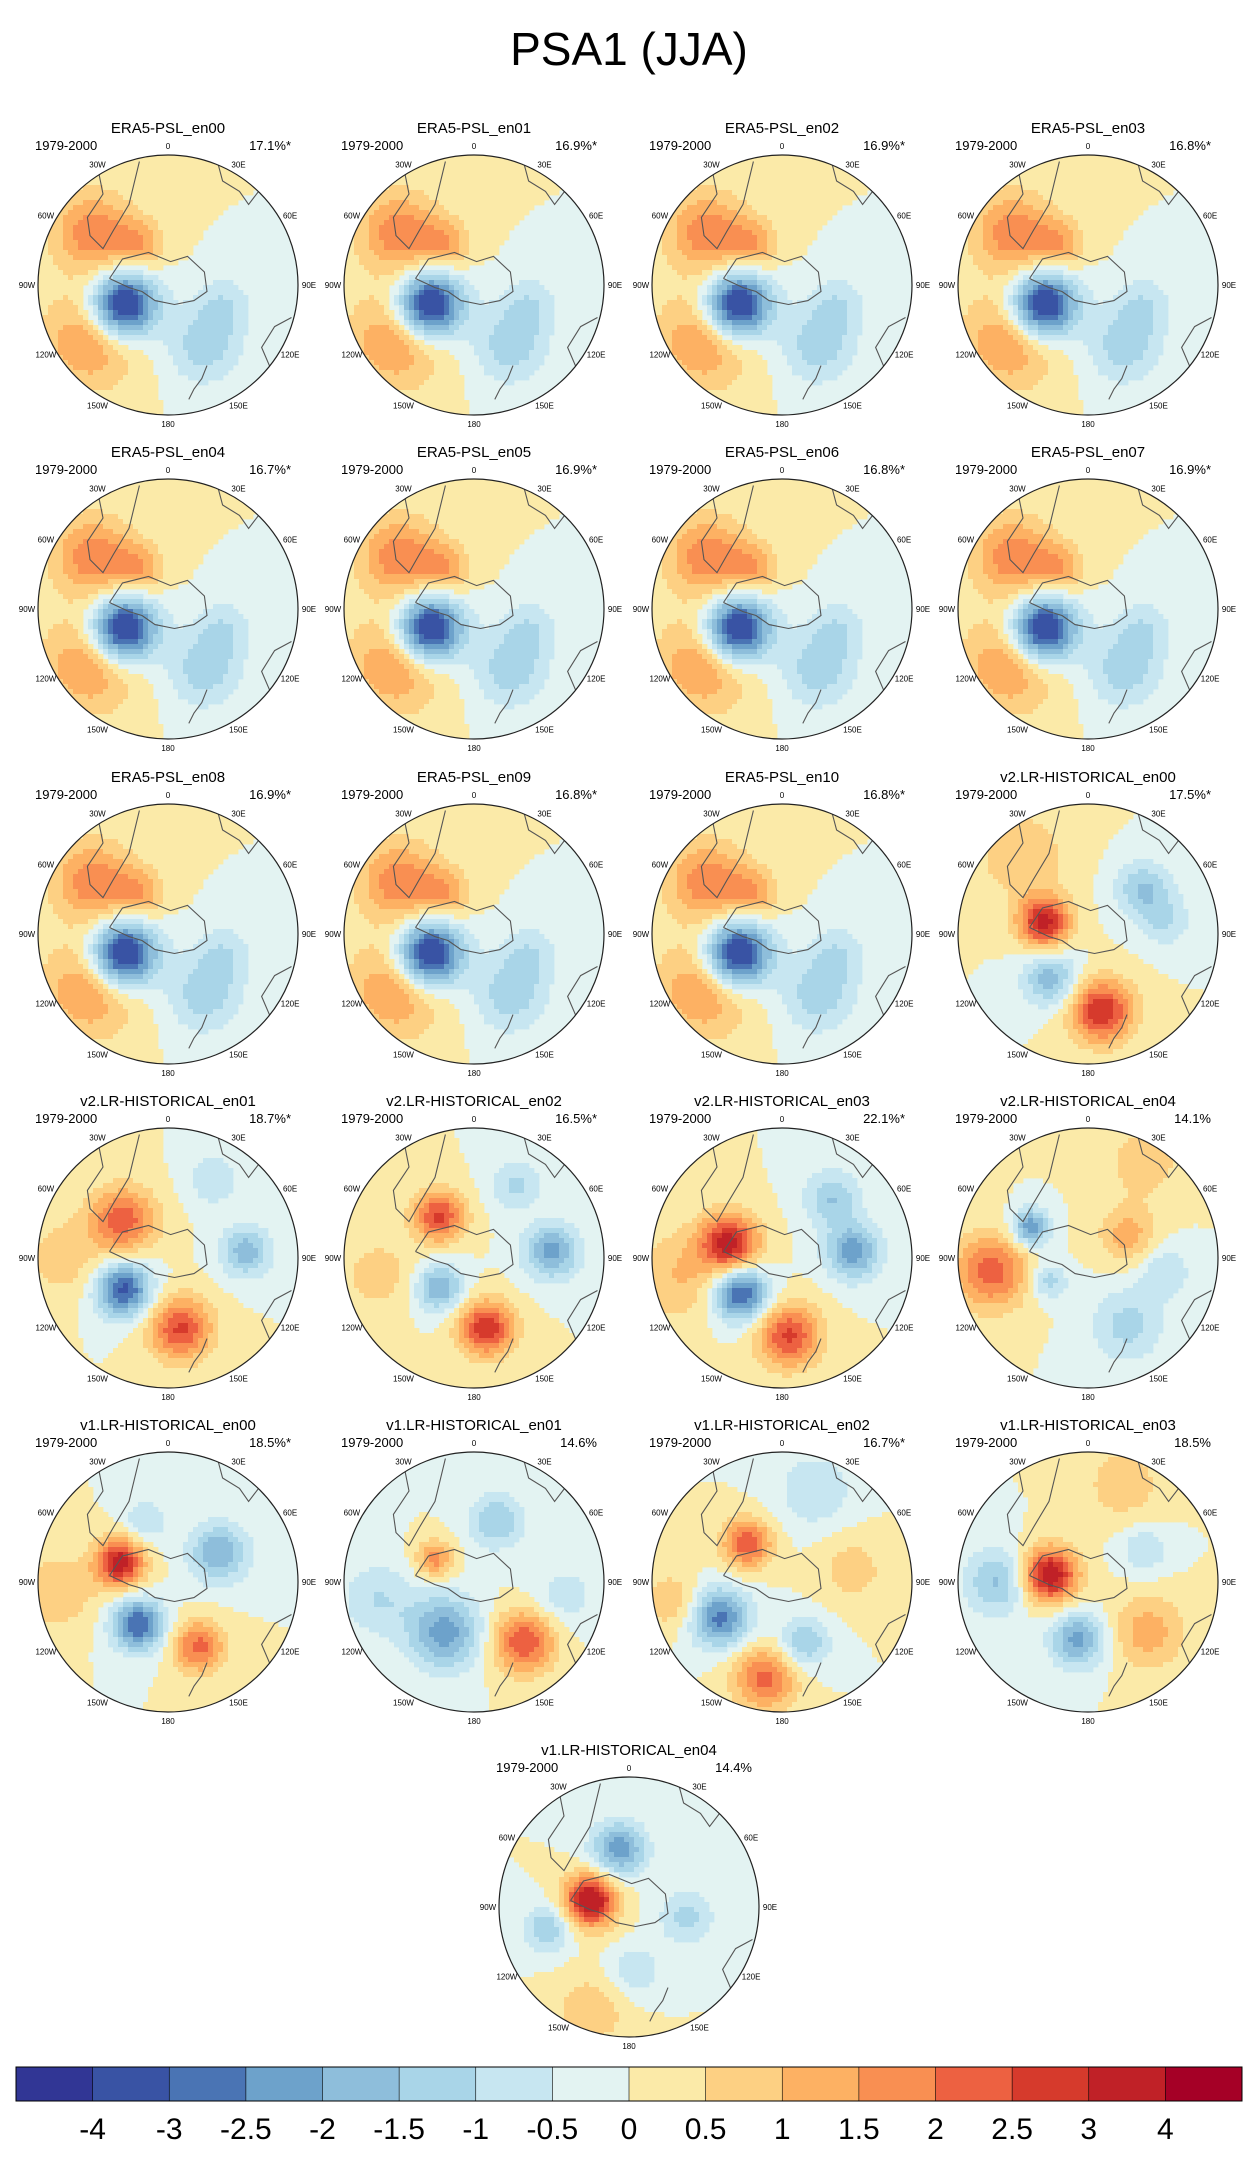 The image size is (1258, 2167). Describe the element at coordinates (352, 540) in the screenshot. I see `lon-label: 60W` at that location.